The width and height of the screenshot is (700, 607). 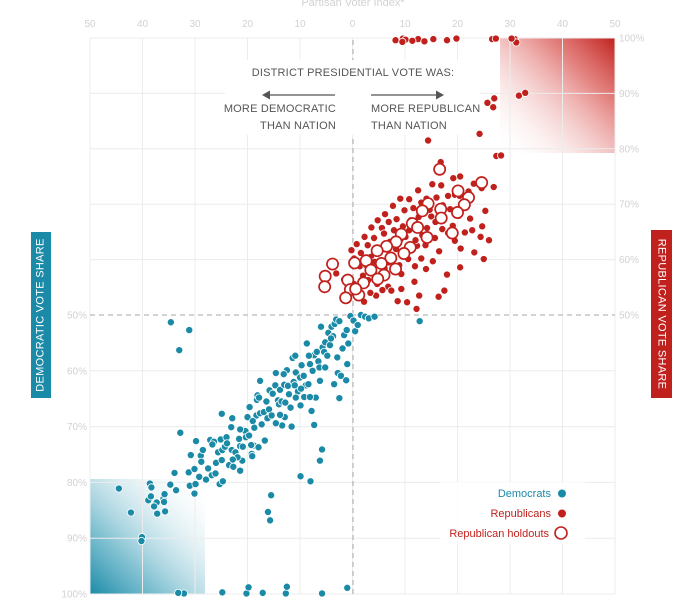 What do you see at coordinates (629, 316) in the screenshot?
I see `right-y-tick-label: 50%` at bounding box center [629, 316].